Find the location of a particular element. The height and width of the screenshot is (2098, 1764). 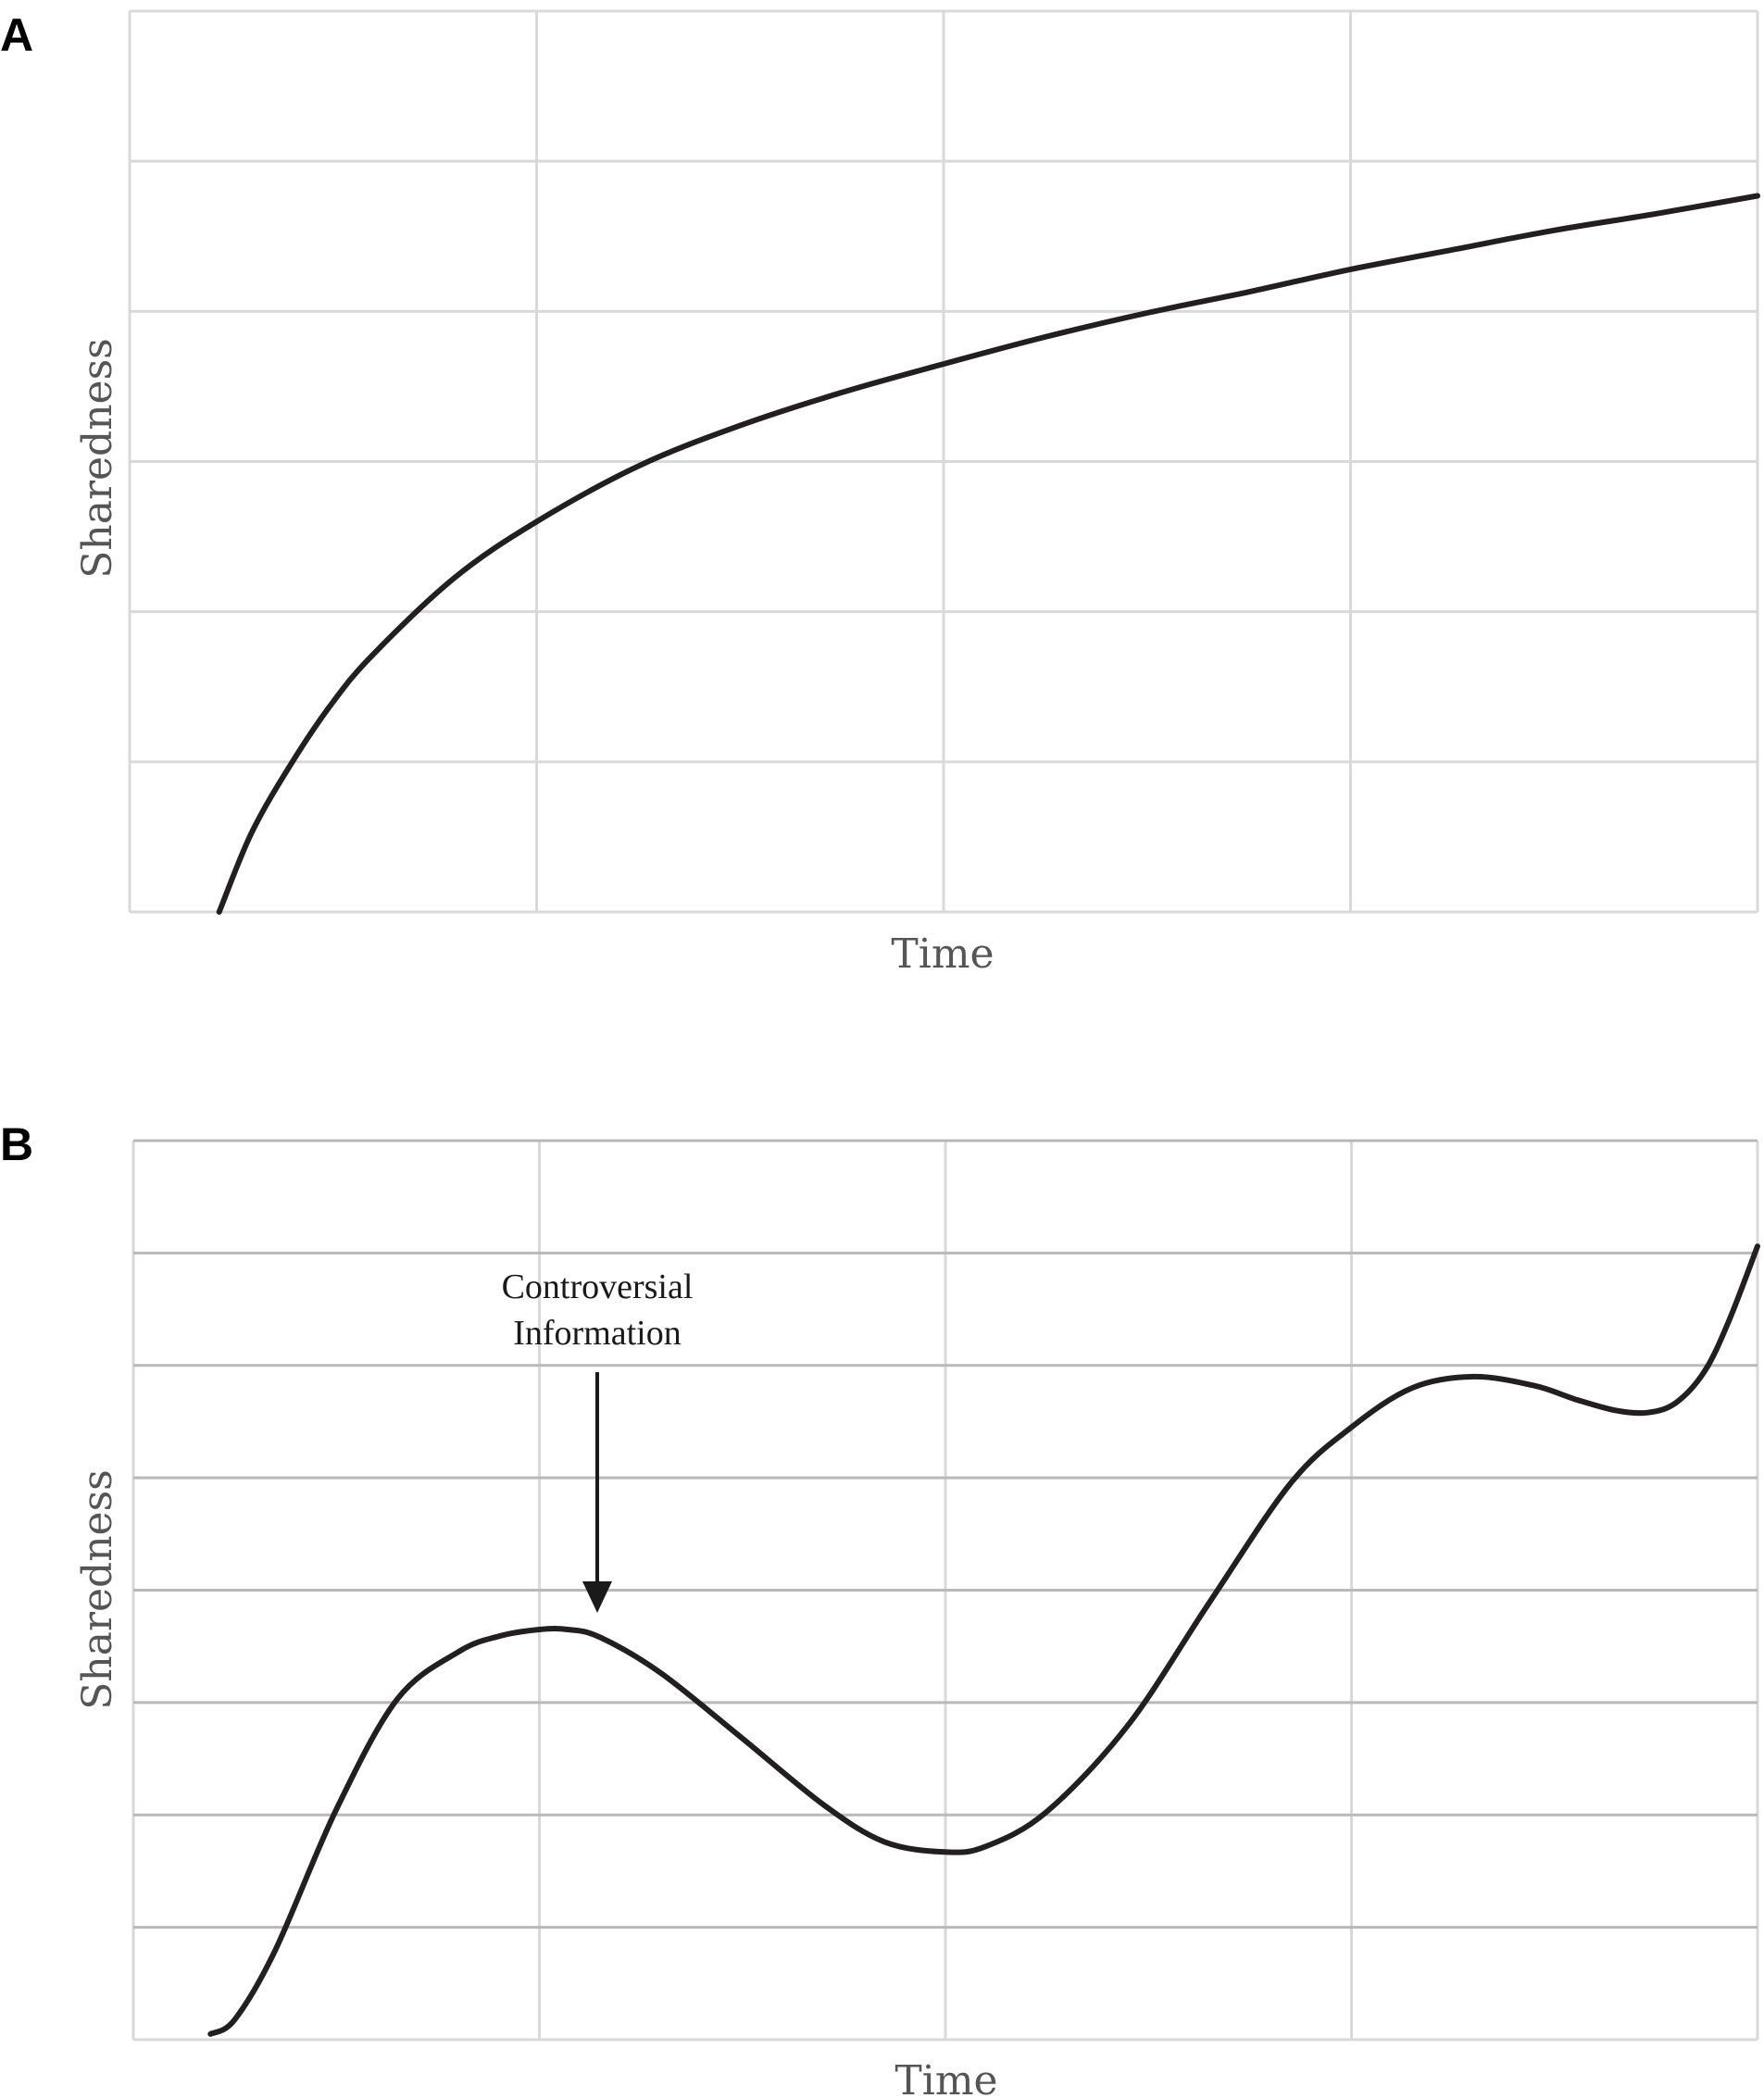

annotation-arrow-head is located at coordinates (597, 1597).